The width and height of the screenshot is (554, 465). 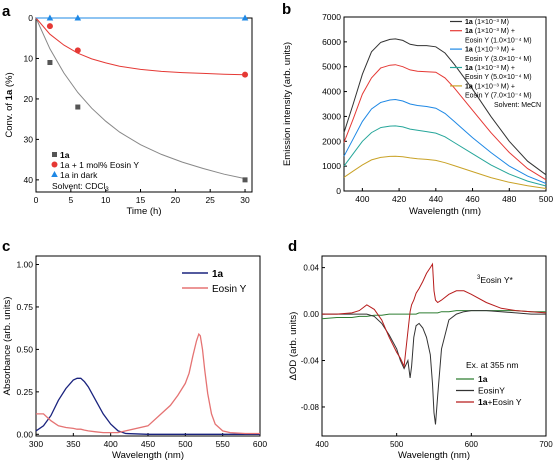 What do you see at coordinates (24, 264) in the screenshot?
I see `y-tick-label: 1.00` at bounding box center [24, 264].